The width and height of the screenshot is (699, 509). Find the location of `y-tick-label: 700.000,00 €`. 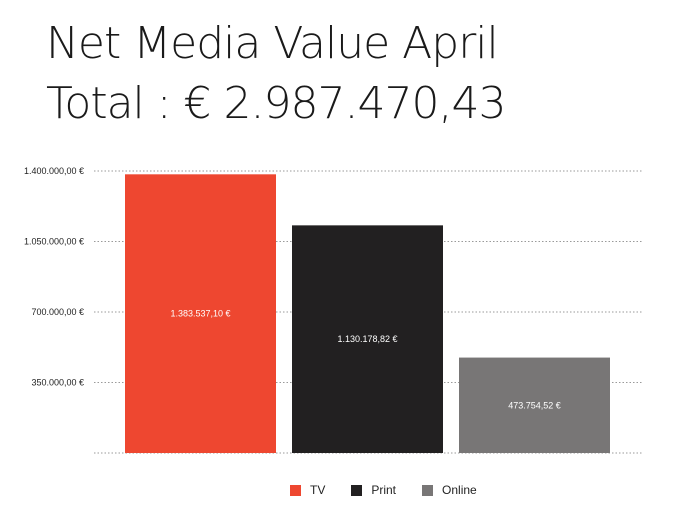

y-tick-label: 700.000,00 € is located at coordinates (57, 312).